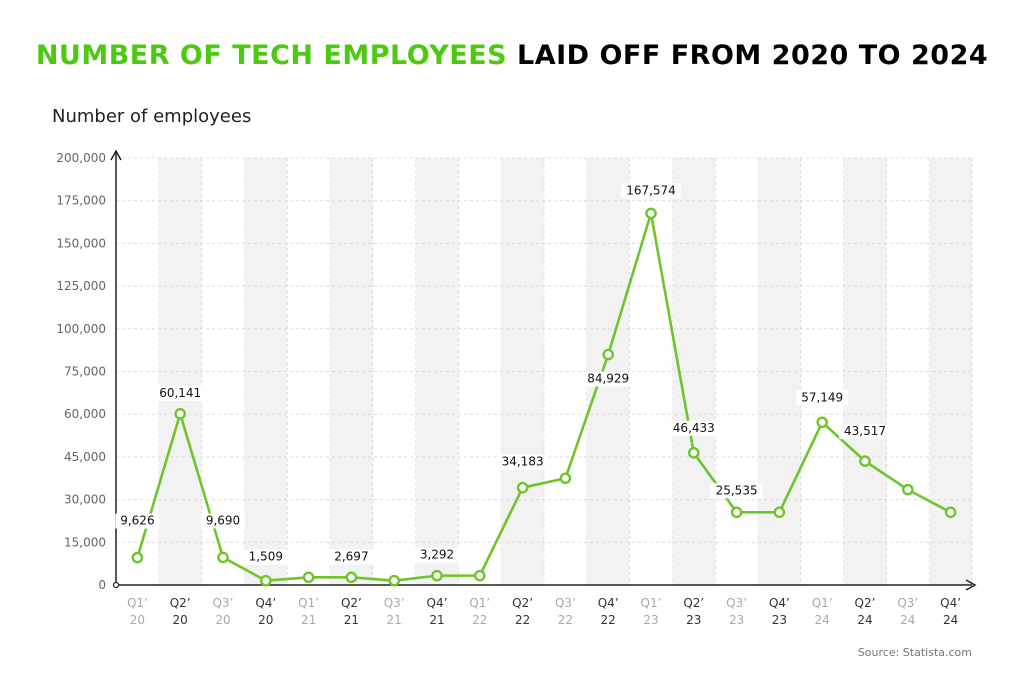 This screenshot has width=1024, height=678. What do you see at coordinates (971, 585) in the screenshot?
I see `x-axis-arrow` at bounding box center [971, 585].